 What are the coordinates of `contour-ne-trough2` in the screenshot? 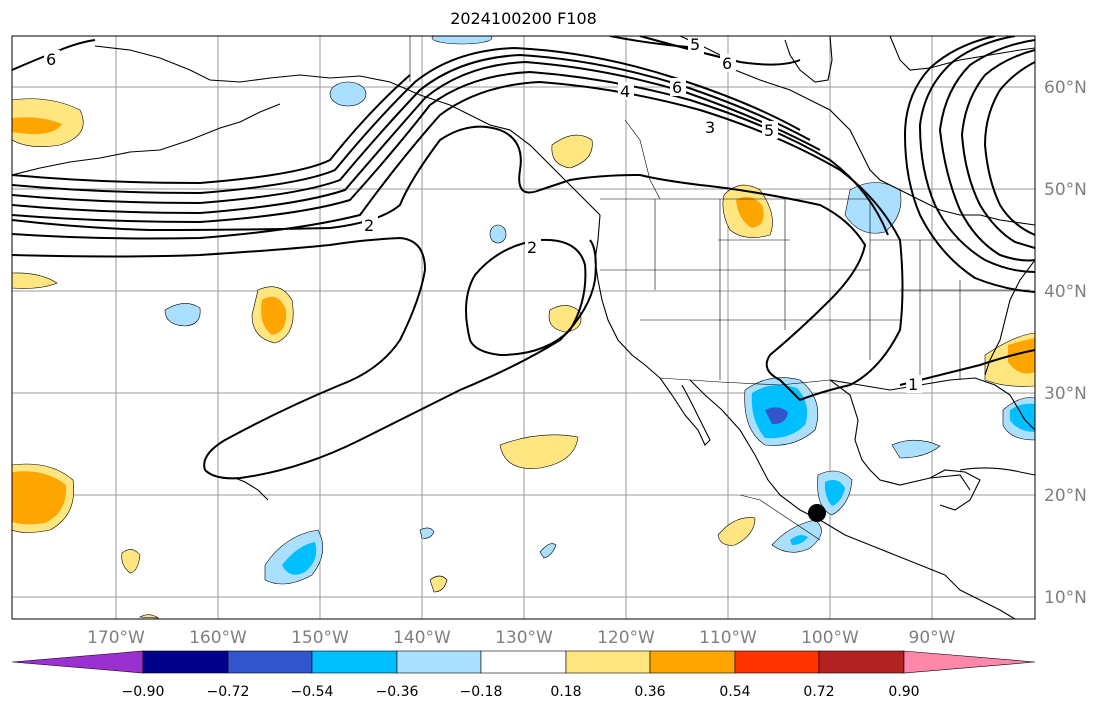 It's located at (997, 149).